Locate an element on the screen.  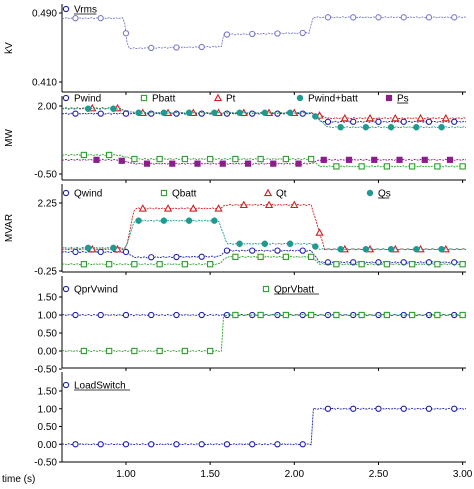
series-loadswitch is located at coordinates (264, 426).